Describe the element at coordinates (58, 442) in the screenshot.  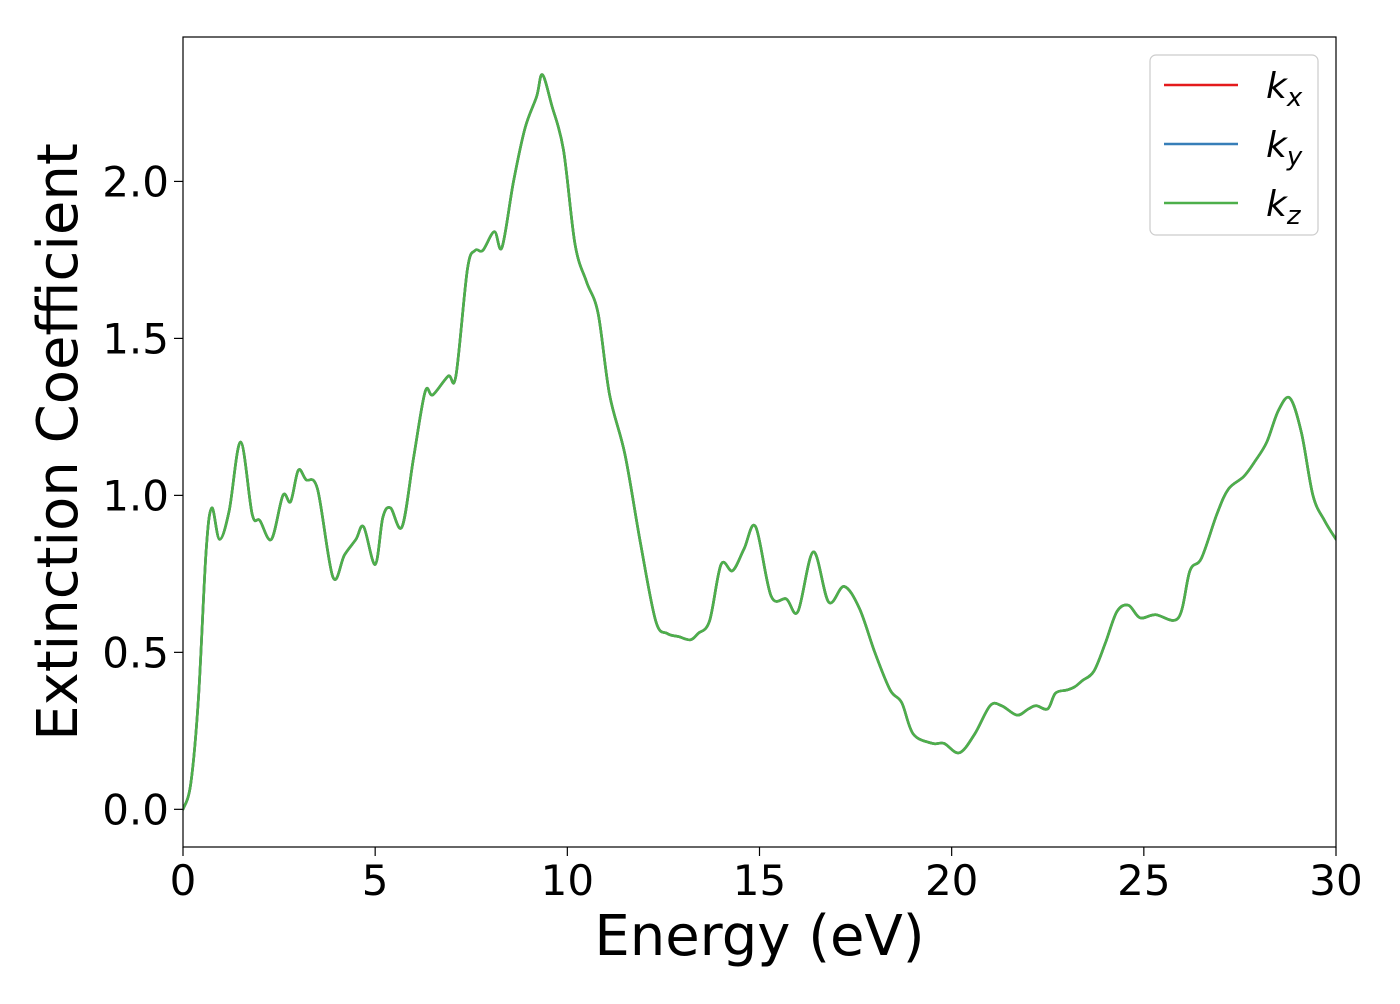
I see `y-axis-label: Extinction Coefficient` at that location.